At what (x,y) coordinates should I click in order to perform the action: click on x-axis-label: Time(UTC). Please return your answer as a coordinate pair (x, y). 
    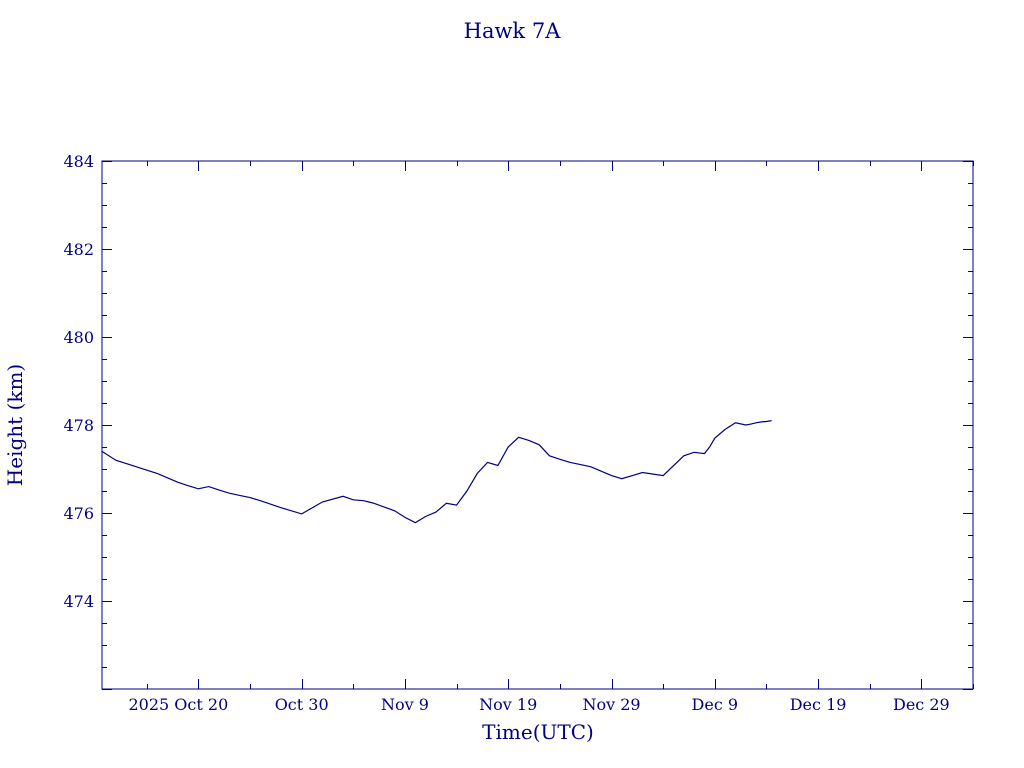
    Looking at the image, I should click on (538, 732).